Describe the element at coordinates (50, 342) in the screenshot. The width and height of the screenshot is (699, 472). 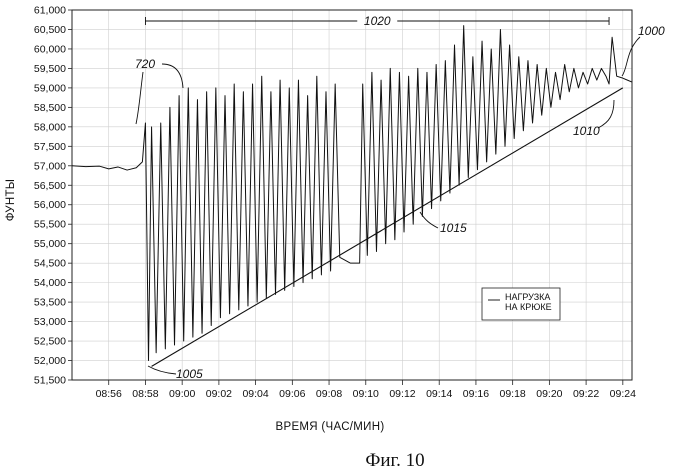
I see `y-tick-label: 52,500` at that location.